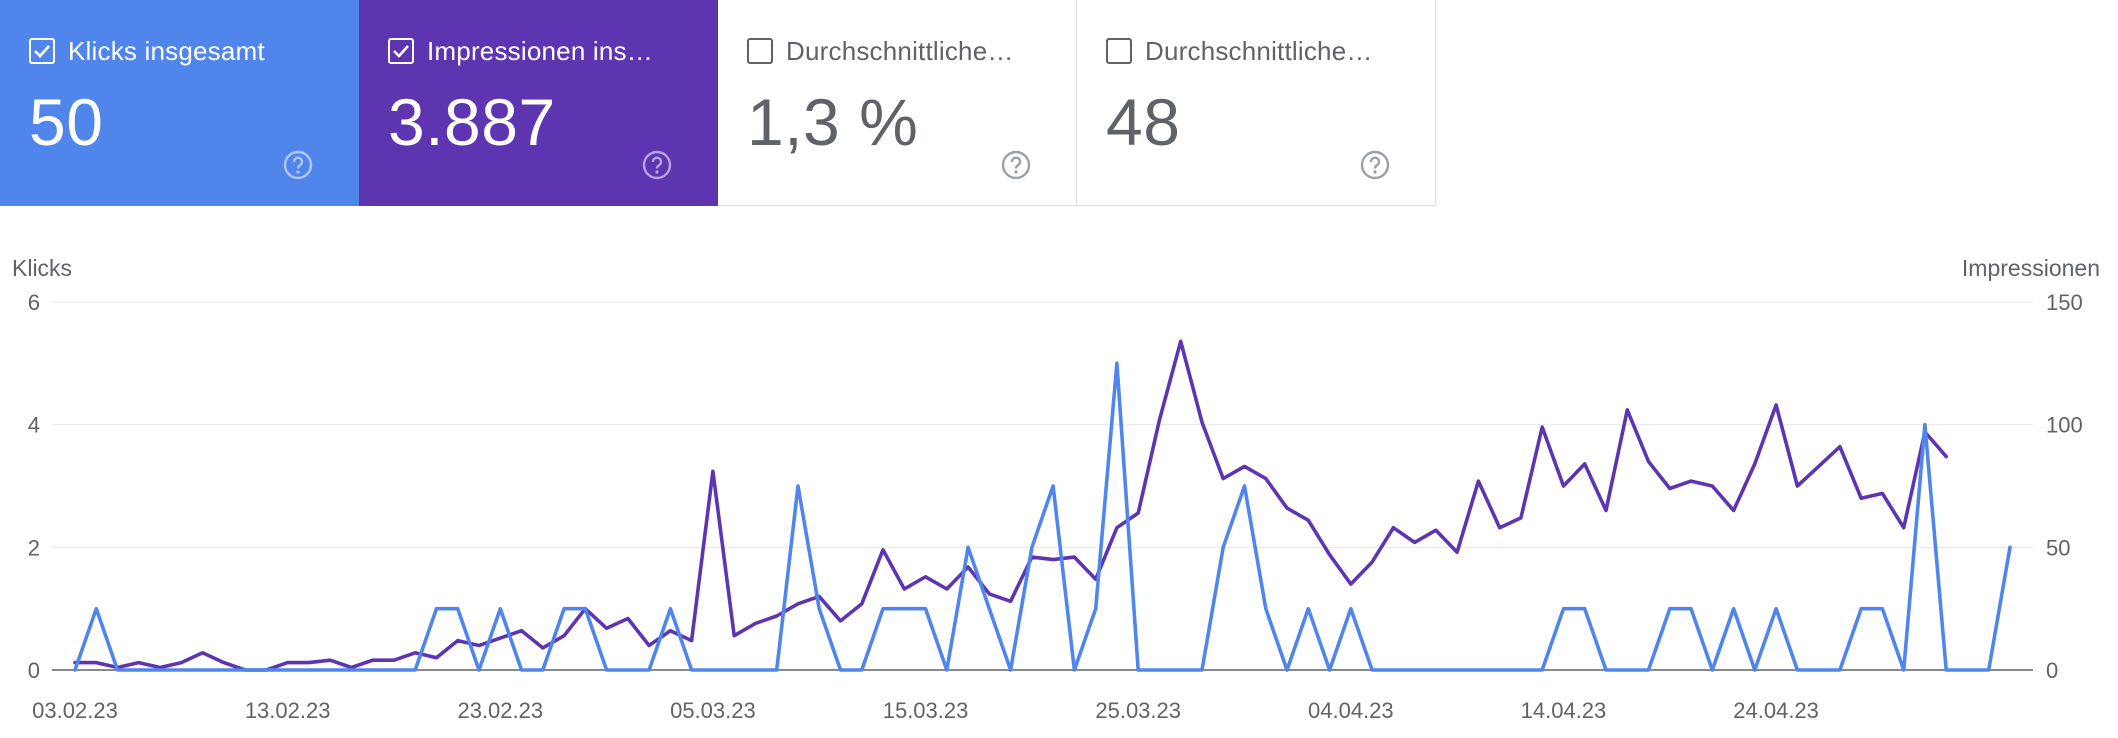  What do you see at coordinates (1138, 710) in the screenshot?
I see `x-tick-label: 25.03.23` at bounding box center [1138, 710].